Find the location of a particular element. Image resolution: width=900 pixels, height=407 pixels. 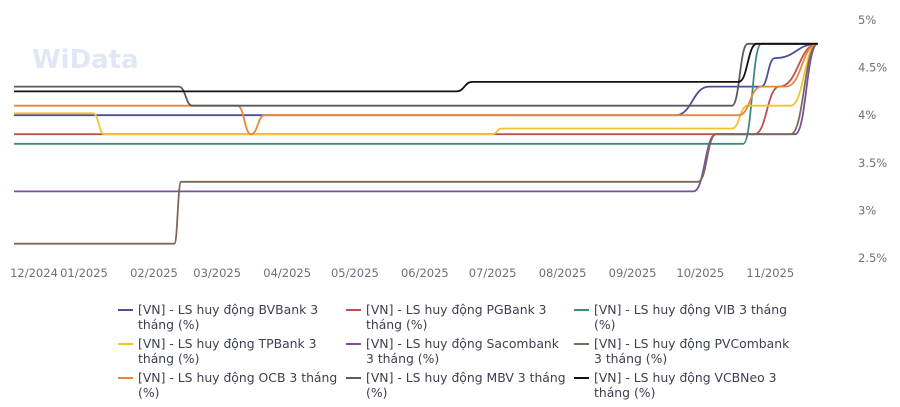

legend-item: [VN] - LS huy động OCB 3 tháng (%) is located at coordinates (228, 385).